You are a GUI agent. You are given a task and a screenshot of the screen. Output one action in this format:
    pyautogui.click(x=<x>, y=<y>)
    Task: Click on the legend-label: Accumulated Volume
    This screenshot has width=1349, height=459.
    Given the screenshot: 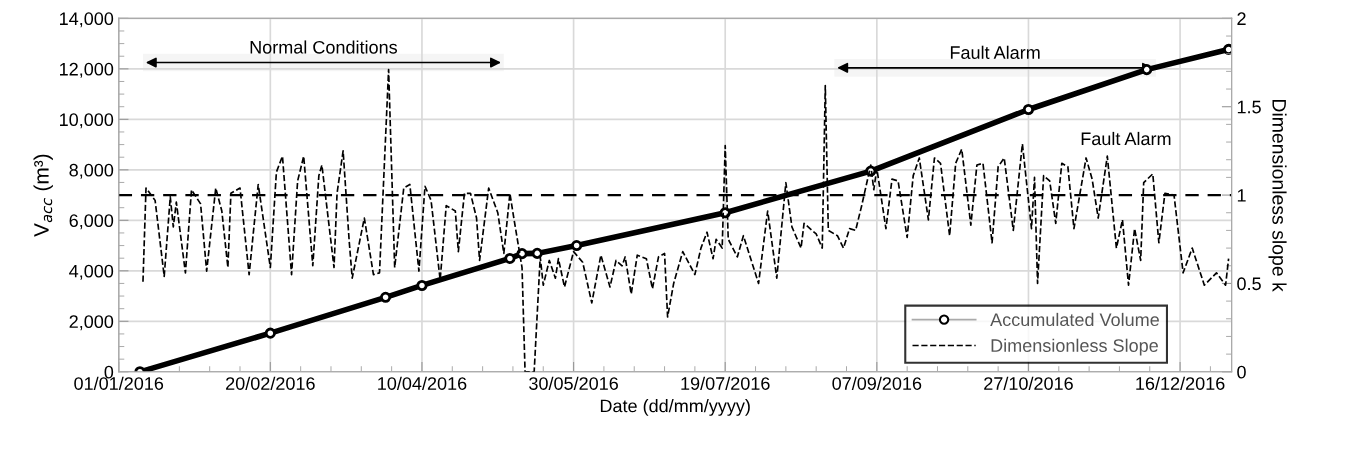 What is the action you would take?
    pyautogui.click(x=1074, y=319)
    